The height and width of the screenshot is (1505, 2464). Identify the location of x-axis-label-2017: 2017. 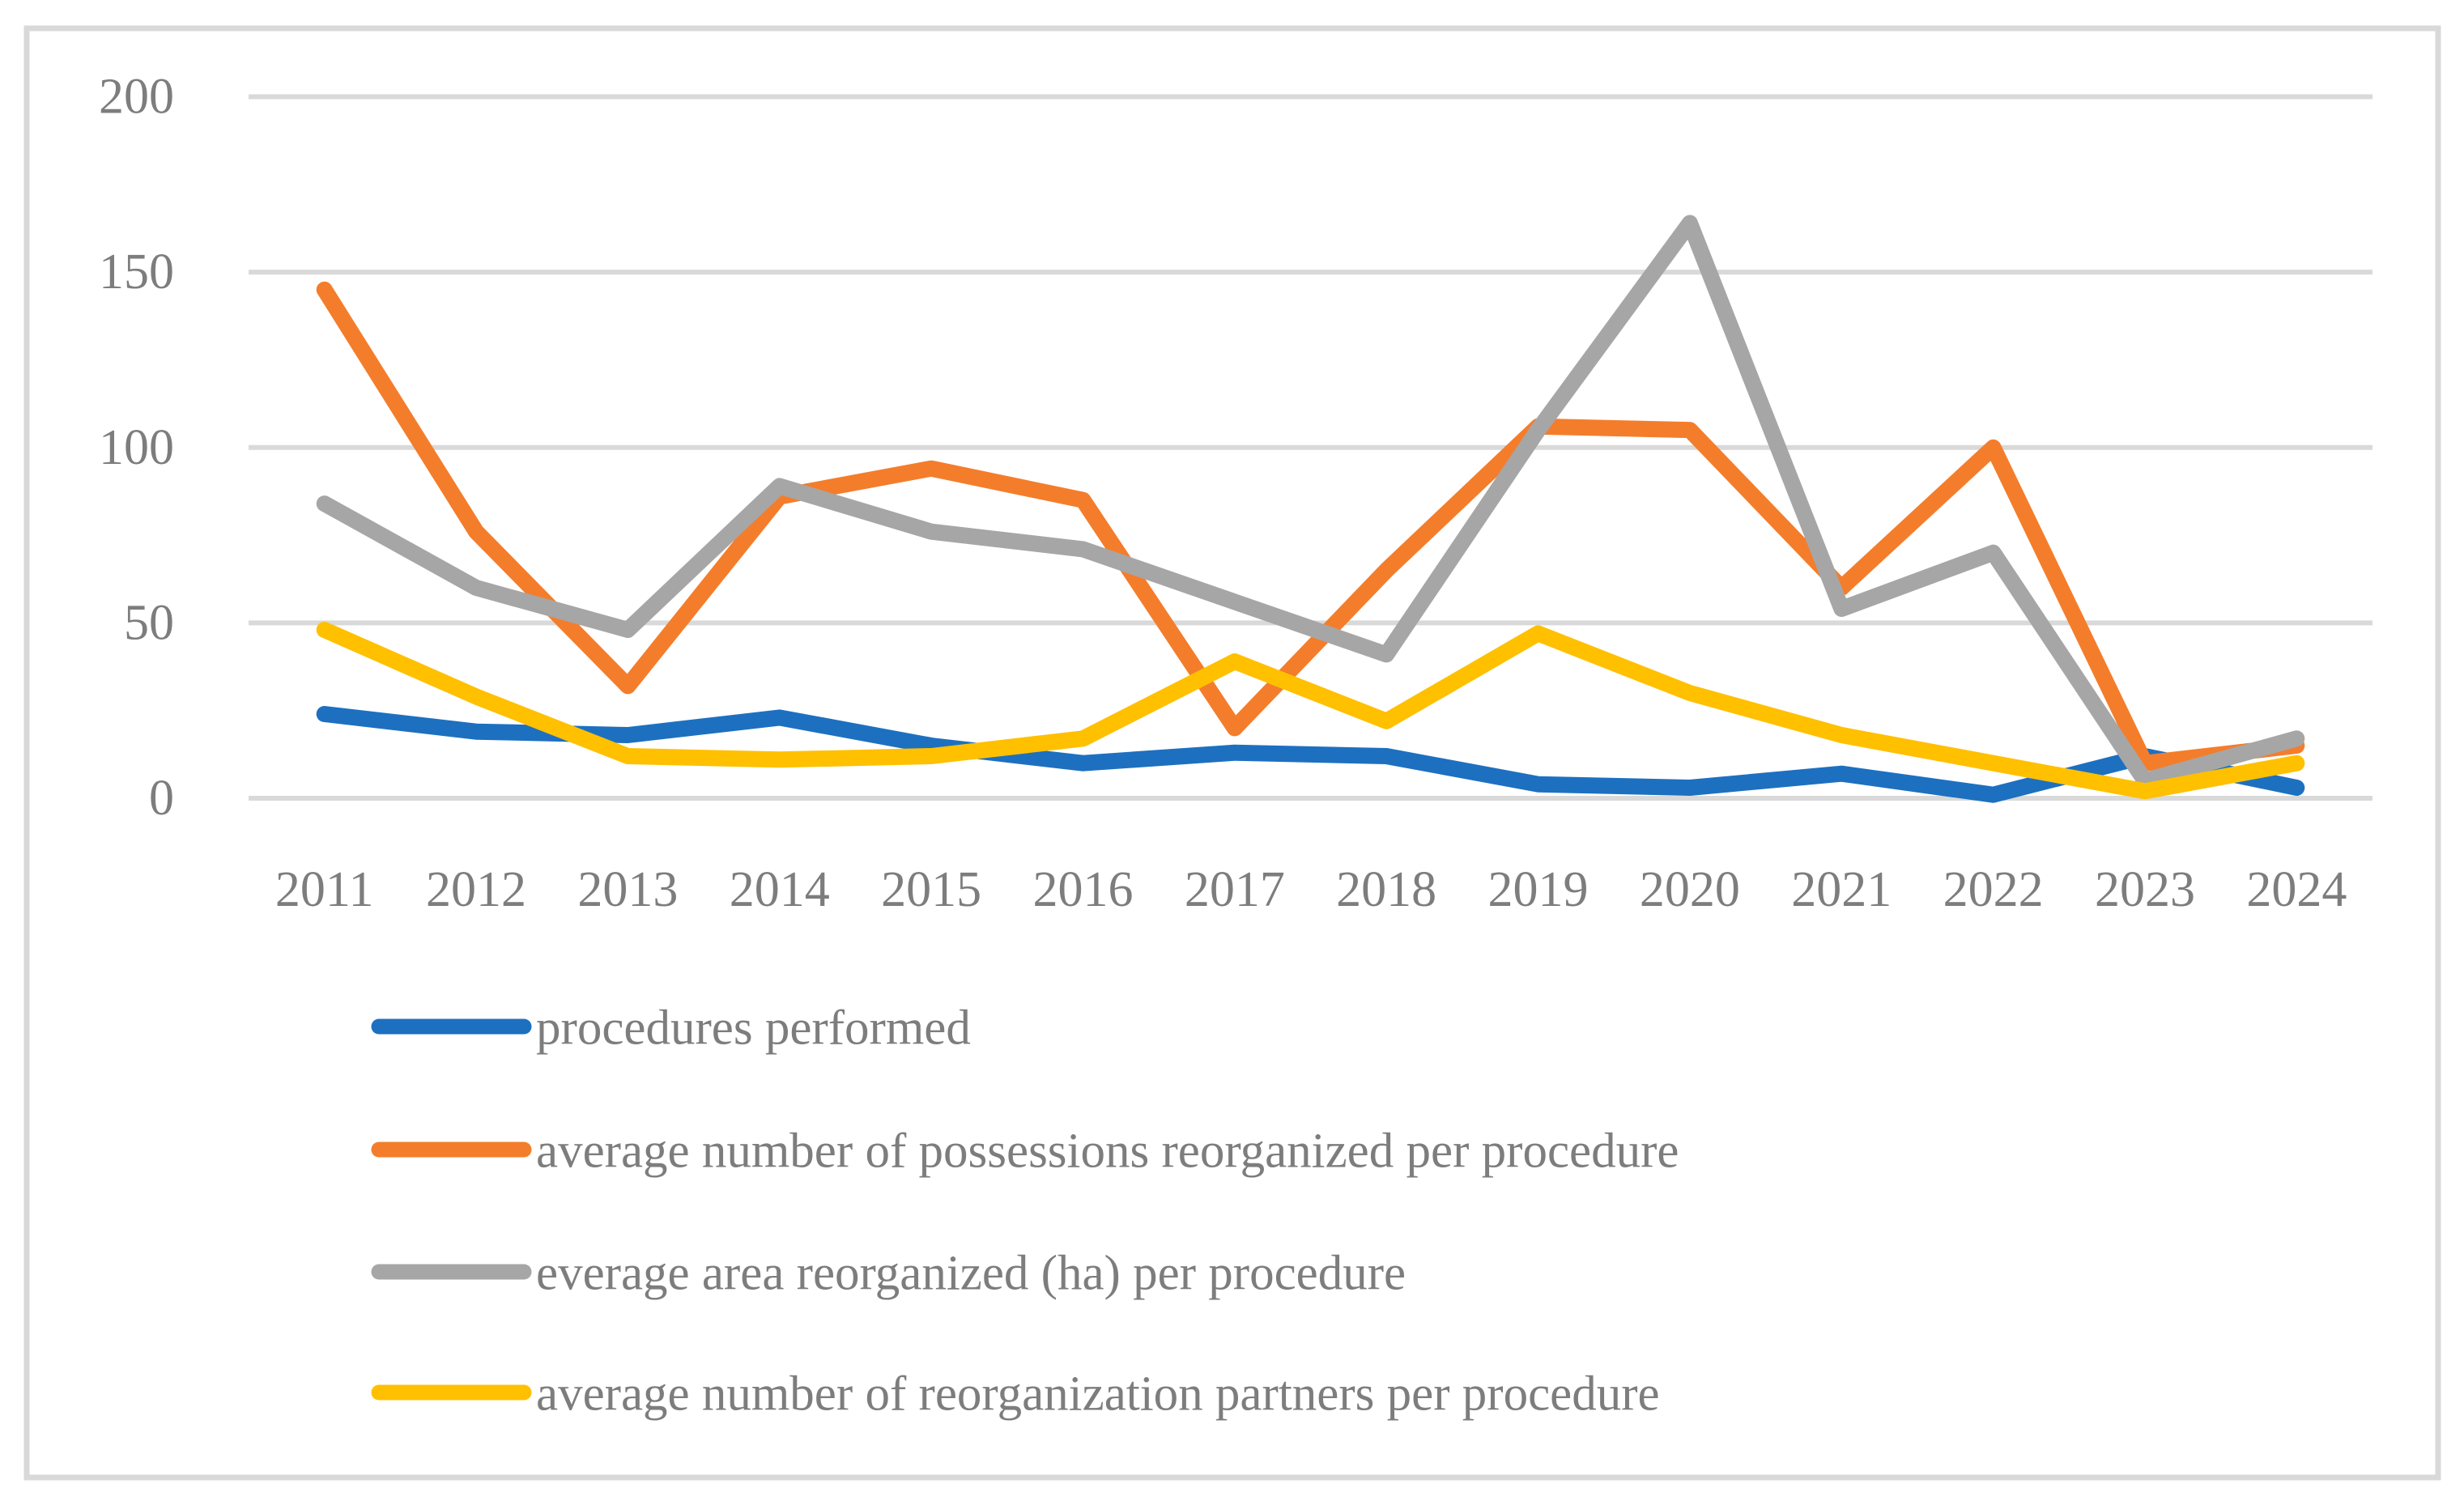
(1235, 889).